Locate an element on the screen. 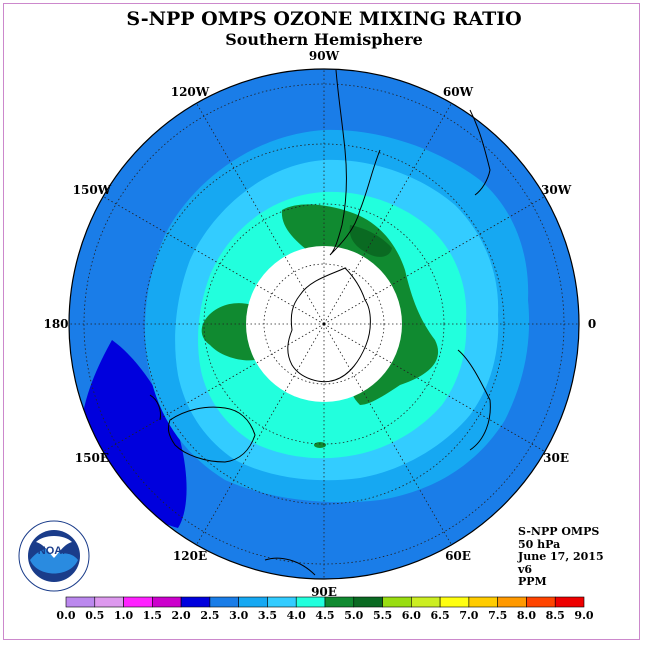 The height and width of the screenshot is (648, 648). longitude-label-30e: 30E is located at coordinates (556, 458).